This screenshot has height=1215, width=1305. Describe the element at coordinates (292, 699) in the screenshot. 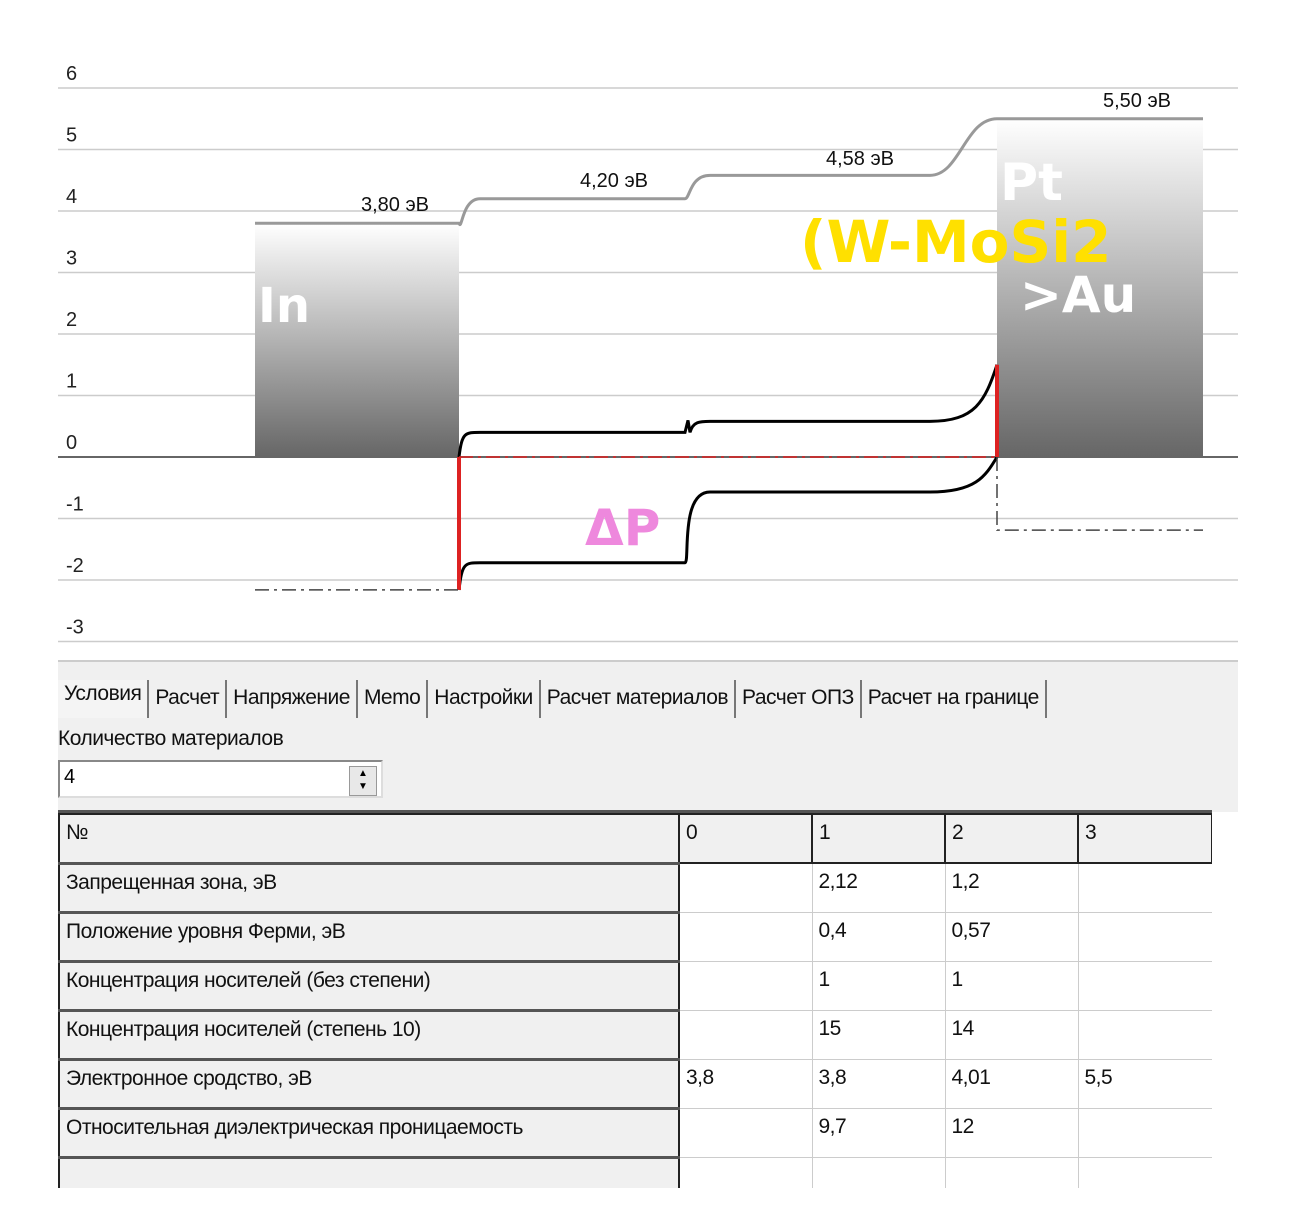

I see `tab-2: Напряжение` at that location.